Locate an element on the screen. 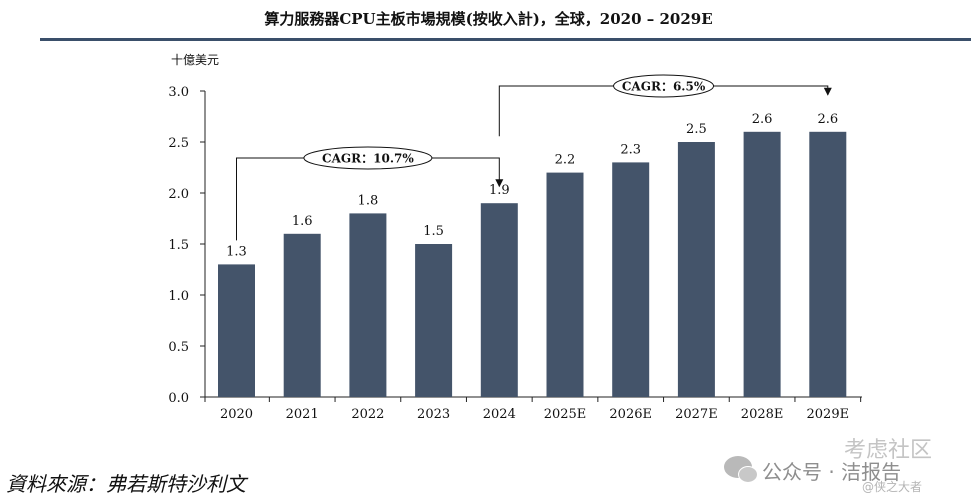 The image size is (977, 503). x-tick-label: 2025E is located at coordinates (565, 414).